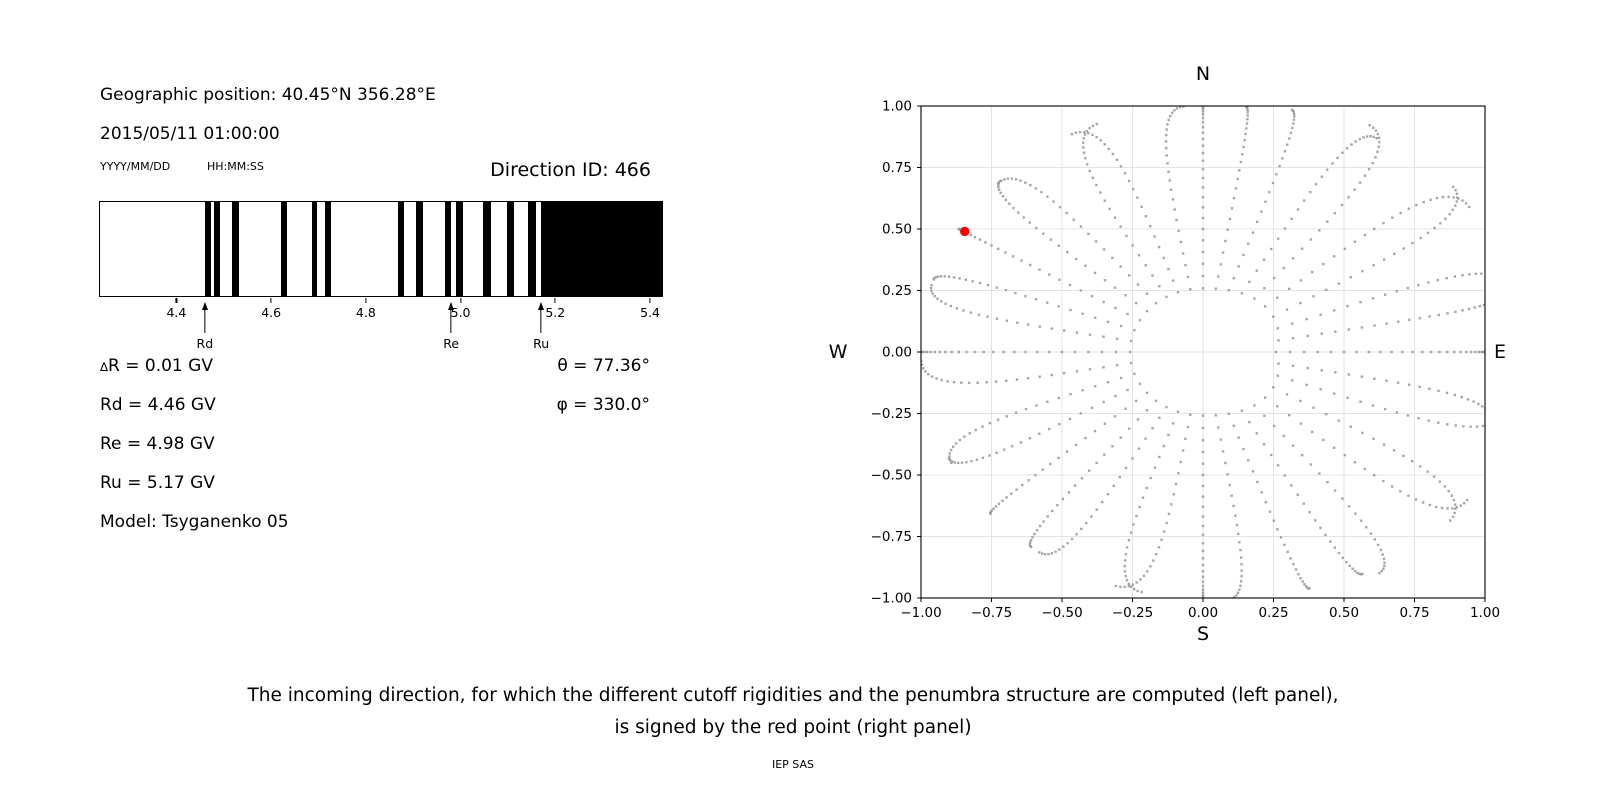 The image size is (1600, 800). What do you see at coordinates (451, 306) in the screenshot?
I see `marker-arrowhead-re` at bounding box center [451, 306].